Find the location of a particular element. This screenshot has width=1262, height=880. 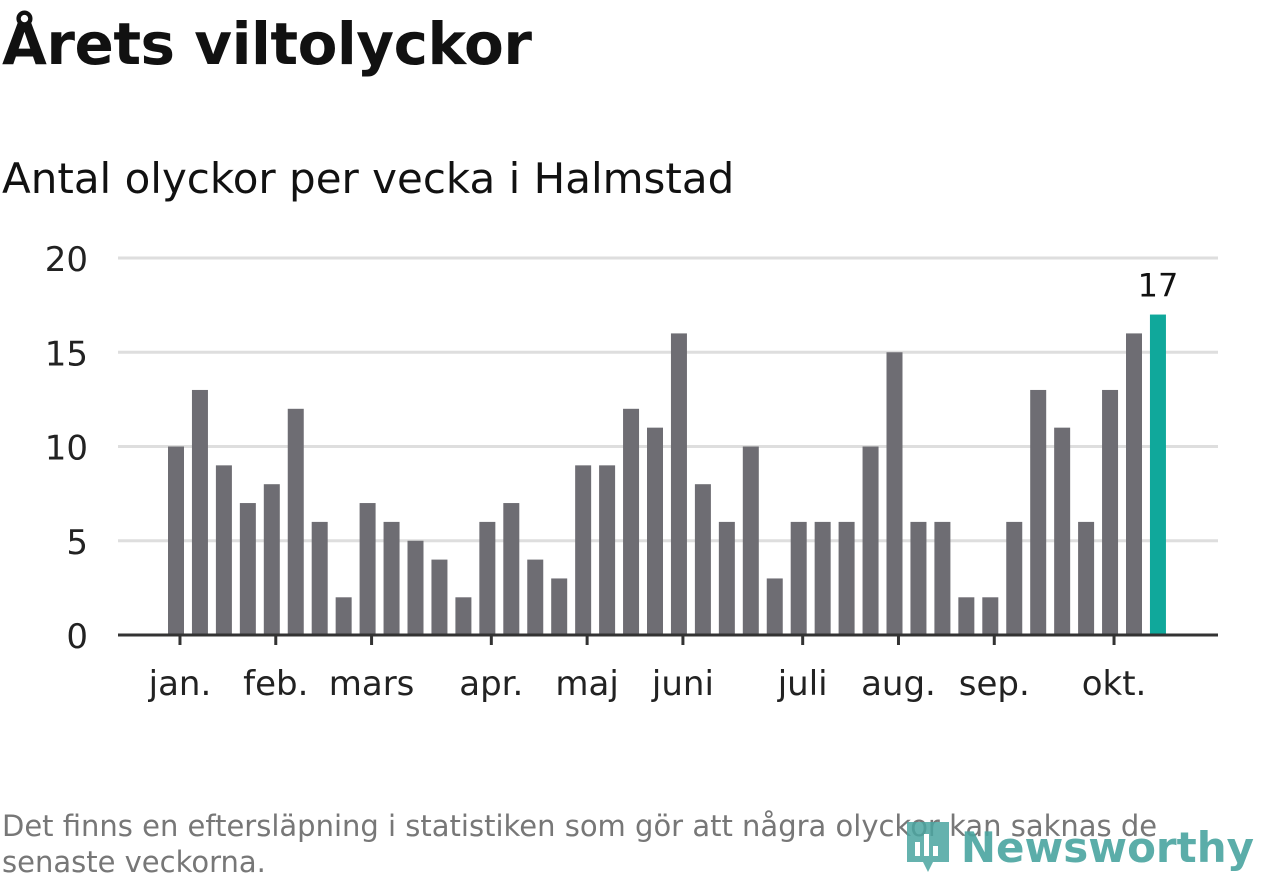

x-tick-label: mars is located at coordinates (372, 684).